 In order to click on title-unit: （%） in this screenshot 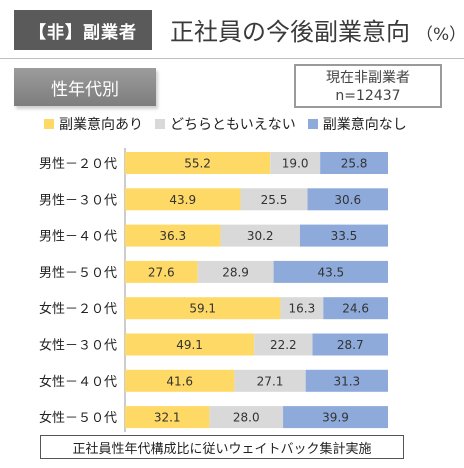, I will do `click(440, 35)`.